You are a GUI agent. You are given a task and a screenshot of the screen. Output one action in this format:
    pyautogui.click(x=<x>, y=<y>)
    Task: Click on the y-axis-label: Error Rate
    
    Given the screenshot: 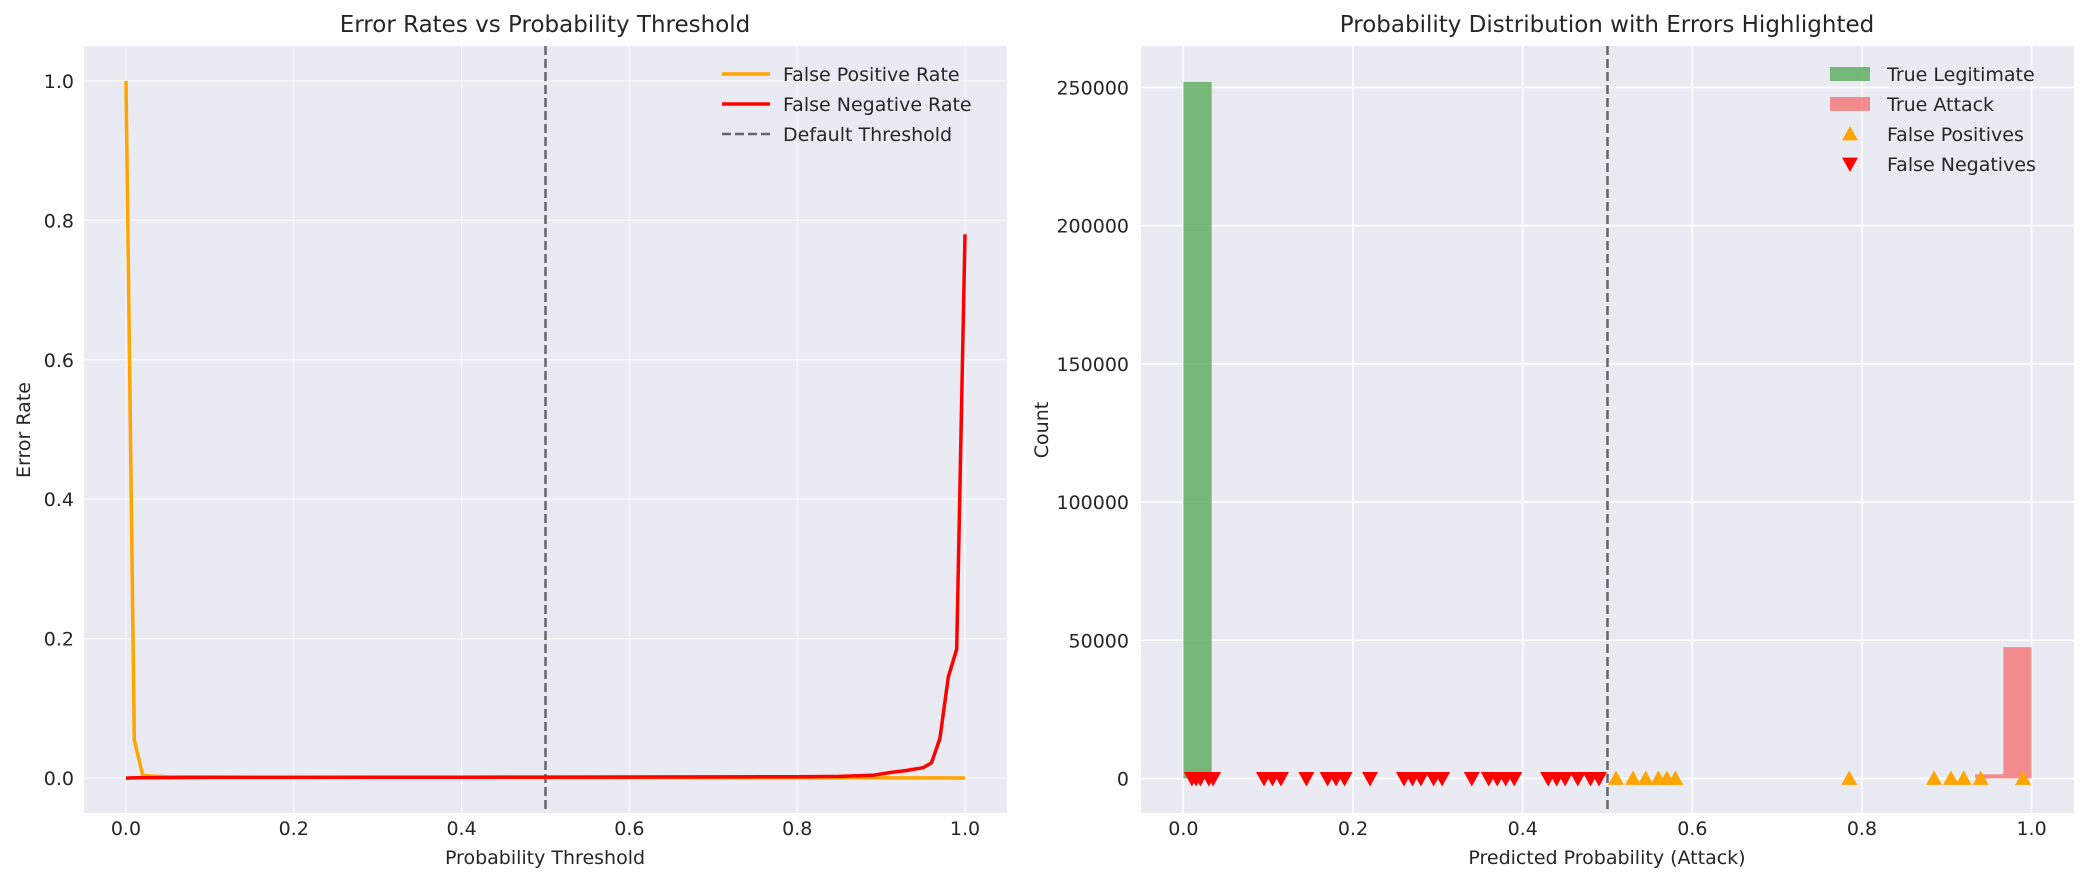 What is the action you would take?
    pyautogui.click(x=24, y=430)
    